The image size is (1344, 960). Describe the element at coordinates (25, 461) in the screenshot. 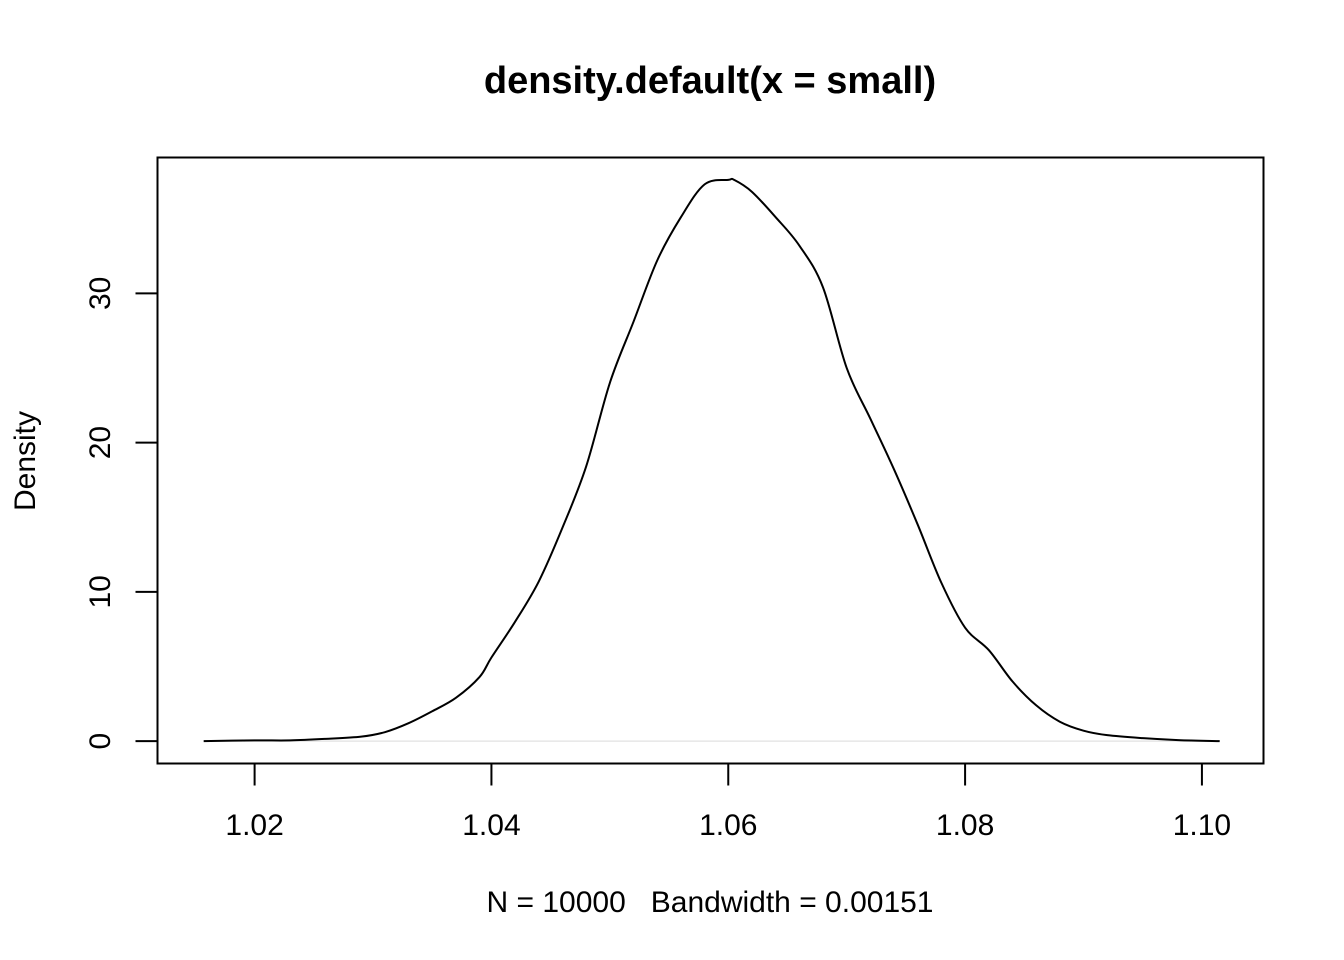

I see `y-axis-label: Density` at that location.